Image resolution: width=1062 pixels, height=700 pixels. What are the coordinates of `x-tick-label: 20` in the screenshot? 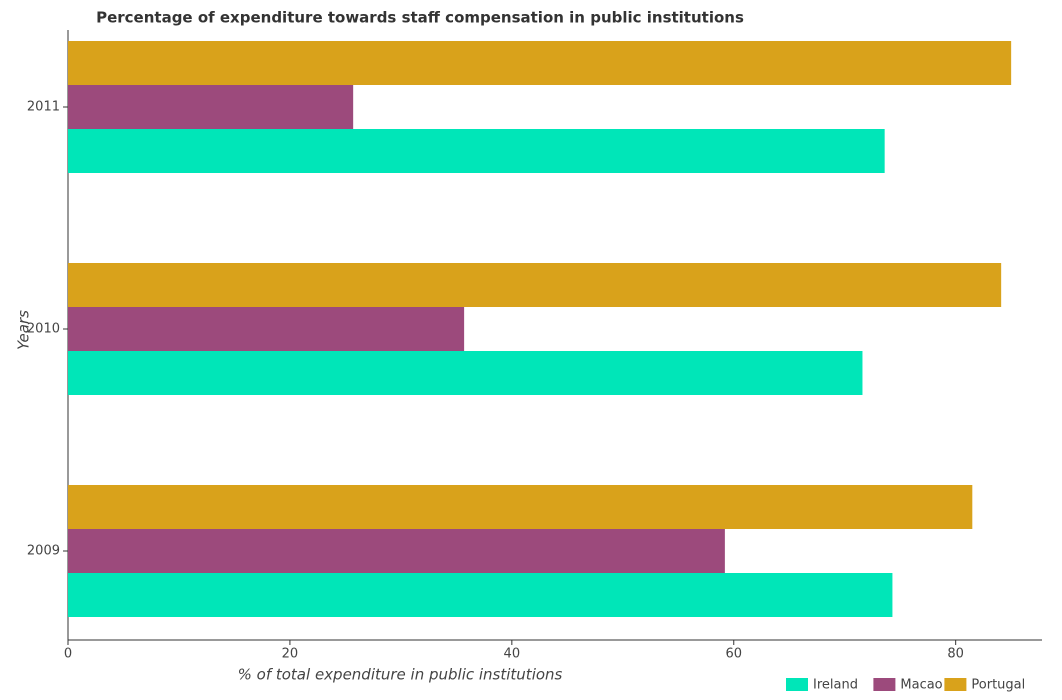 It's located at (290, 654).